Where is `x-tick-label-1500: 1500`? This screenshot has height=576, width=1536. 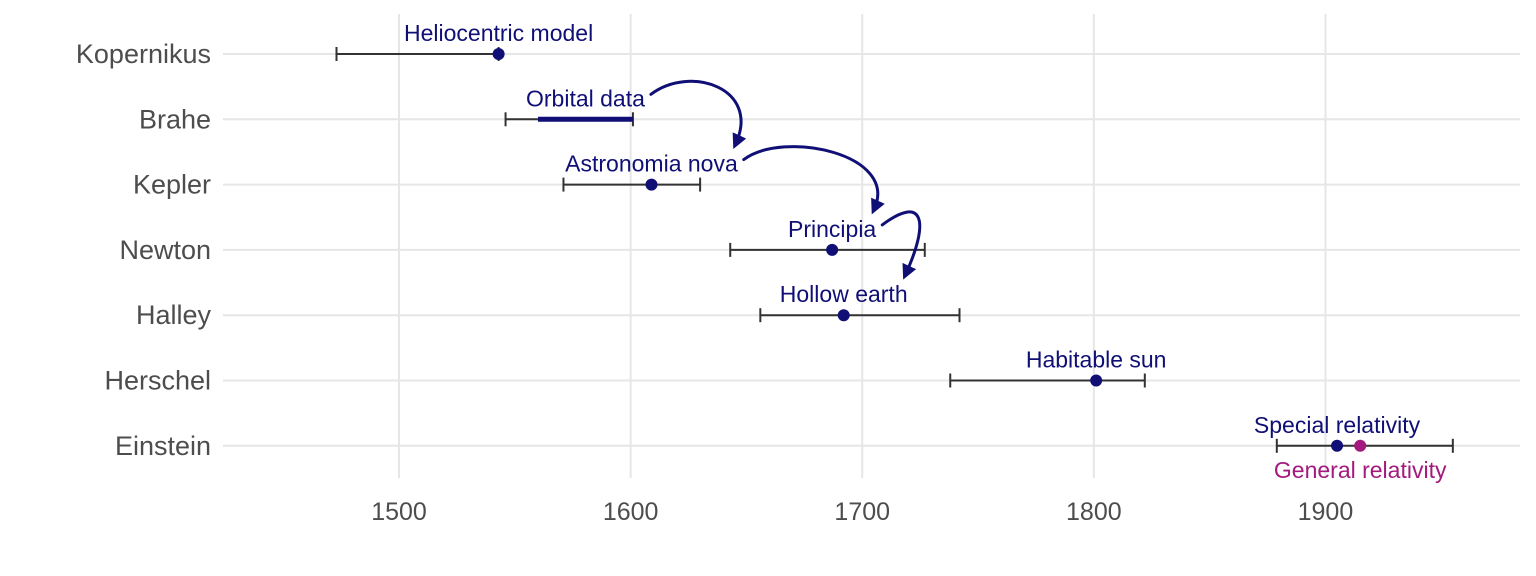
x-tick-label-1500: 1500 is located at coordinates (399, 512).